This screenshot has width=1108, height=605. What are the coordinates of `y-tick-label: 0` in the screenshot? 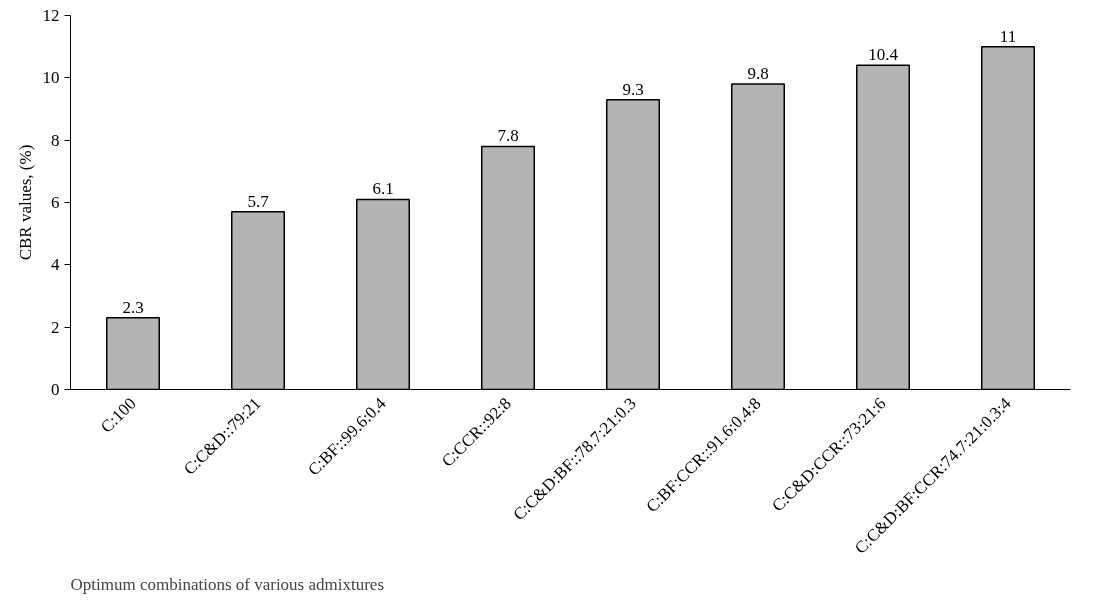 It's located at (55, 389).